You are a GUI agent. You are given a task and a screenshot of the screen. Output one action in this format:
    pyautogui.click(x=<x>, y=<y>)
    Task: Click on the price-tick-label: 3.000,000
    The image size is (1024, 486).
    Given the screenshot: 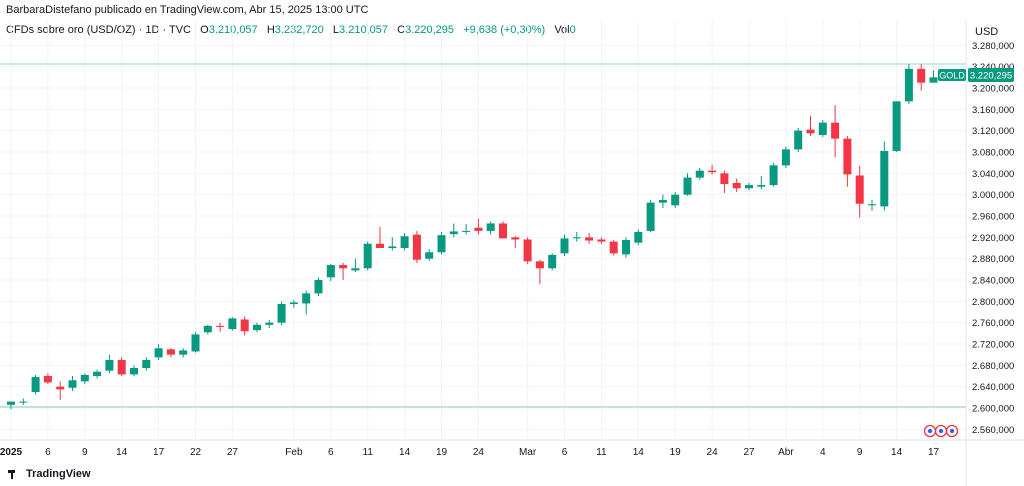 What is the action you would take?
    pyautogui.click(x=993, y=195)
    